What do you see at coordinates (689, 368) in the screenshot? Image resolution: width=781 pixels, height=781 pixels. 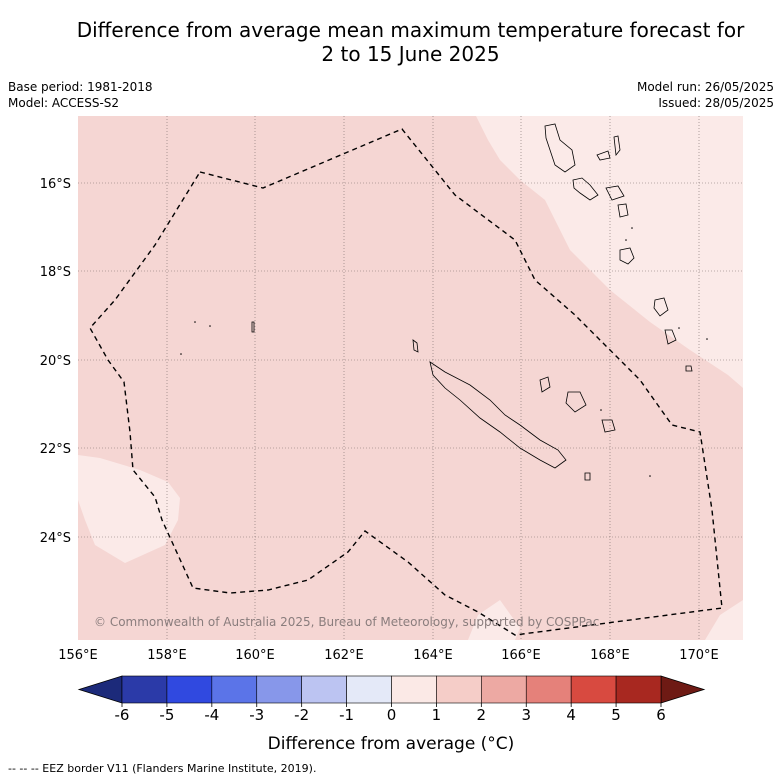 I see `aneityum-island` at bounding box center [689, 368].